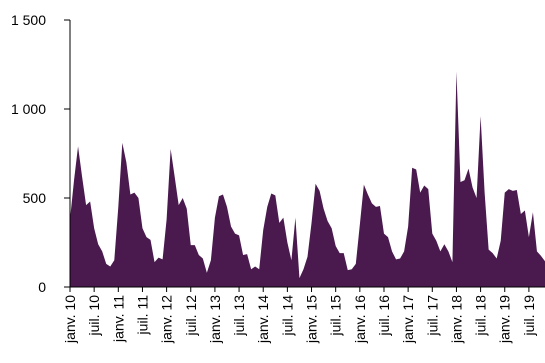  What do you see at coordinates (40, 153) in the screenshot?
I see `y-axis: 0 500 1 000 1 500` at bounding box center [40, 153].